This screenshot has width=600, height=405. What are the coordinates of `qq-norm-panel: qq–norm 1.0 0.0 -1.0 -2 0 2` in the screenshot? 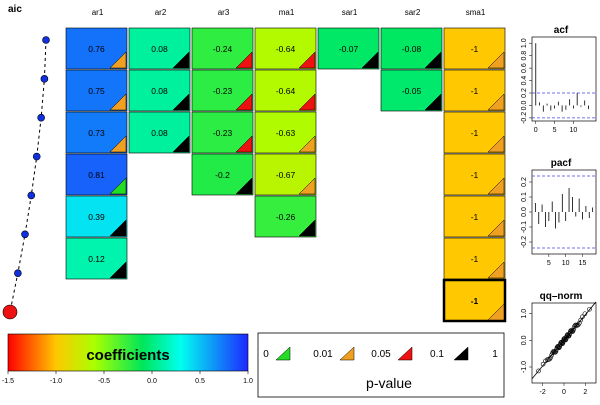 It's located at (559, 343).